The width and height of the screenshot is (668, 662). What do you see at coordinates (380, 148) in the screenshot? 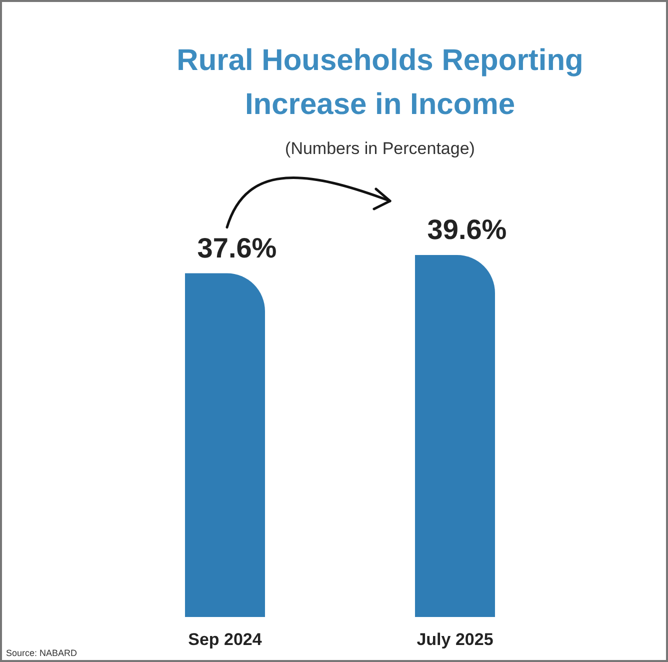
I see `chart-subtitle: (Numbers in Percentage)` at bounding box center [380, 148].